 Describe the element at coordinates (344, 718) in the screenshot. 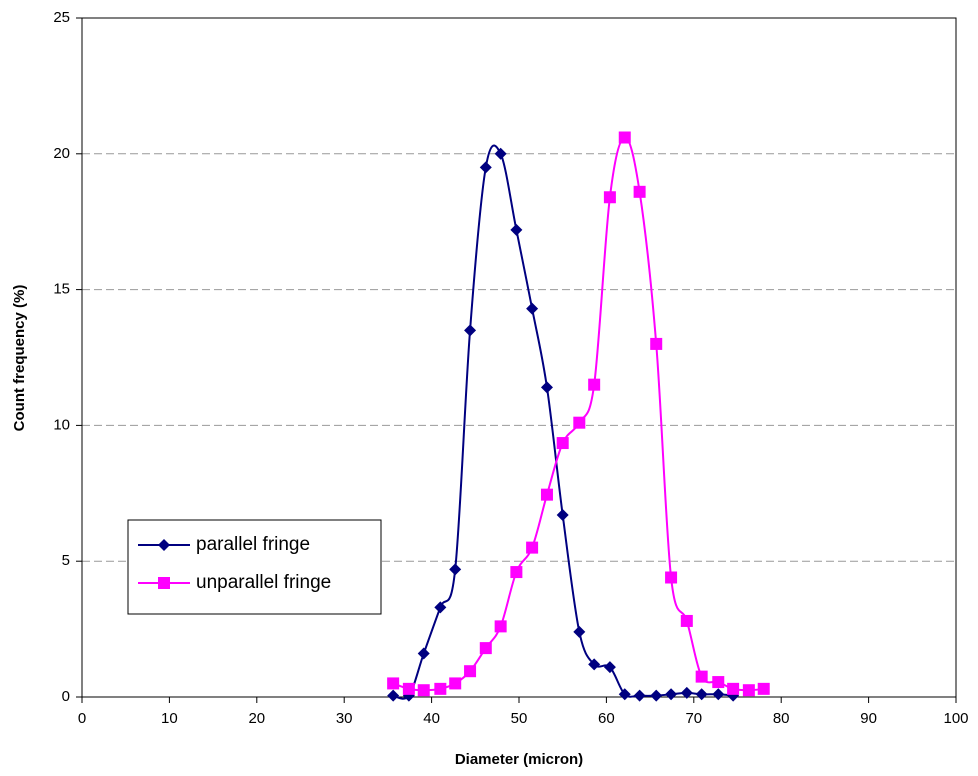

I see `x-tick-label: 30` at that location.